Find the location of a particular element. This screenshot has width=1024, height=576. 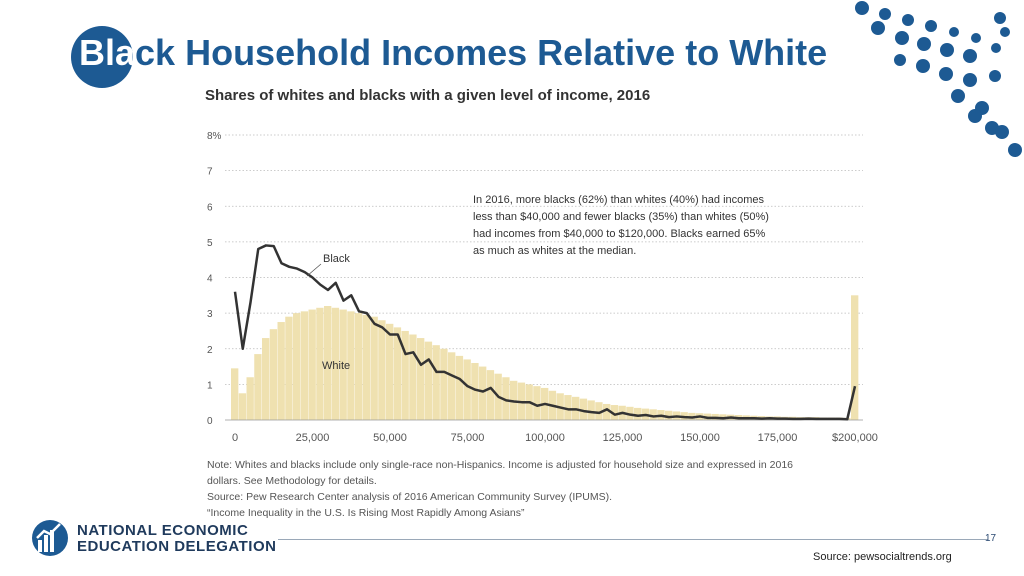

y-tick-label: 4 is located at coordinates (210, 279).